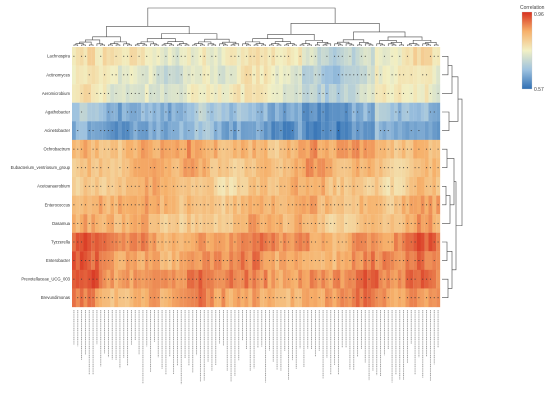 Image resolution: width=550 pixels, height=400 pixels. I want to click on row-label: Aeromicrobium, so click(56, 93).